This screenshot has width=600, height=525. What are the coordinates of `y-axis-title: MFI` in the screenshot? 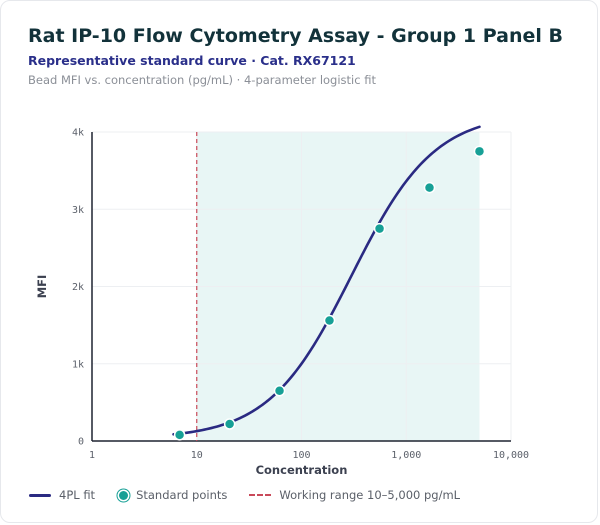 It's located at (42, 287).